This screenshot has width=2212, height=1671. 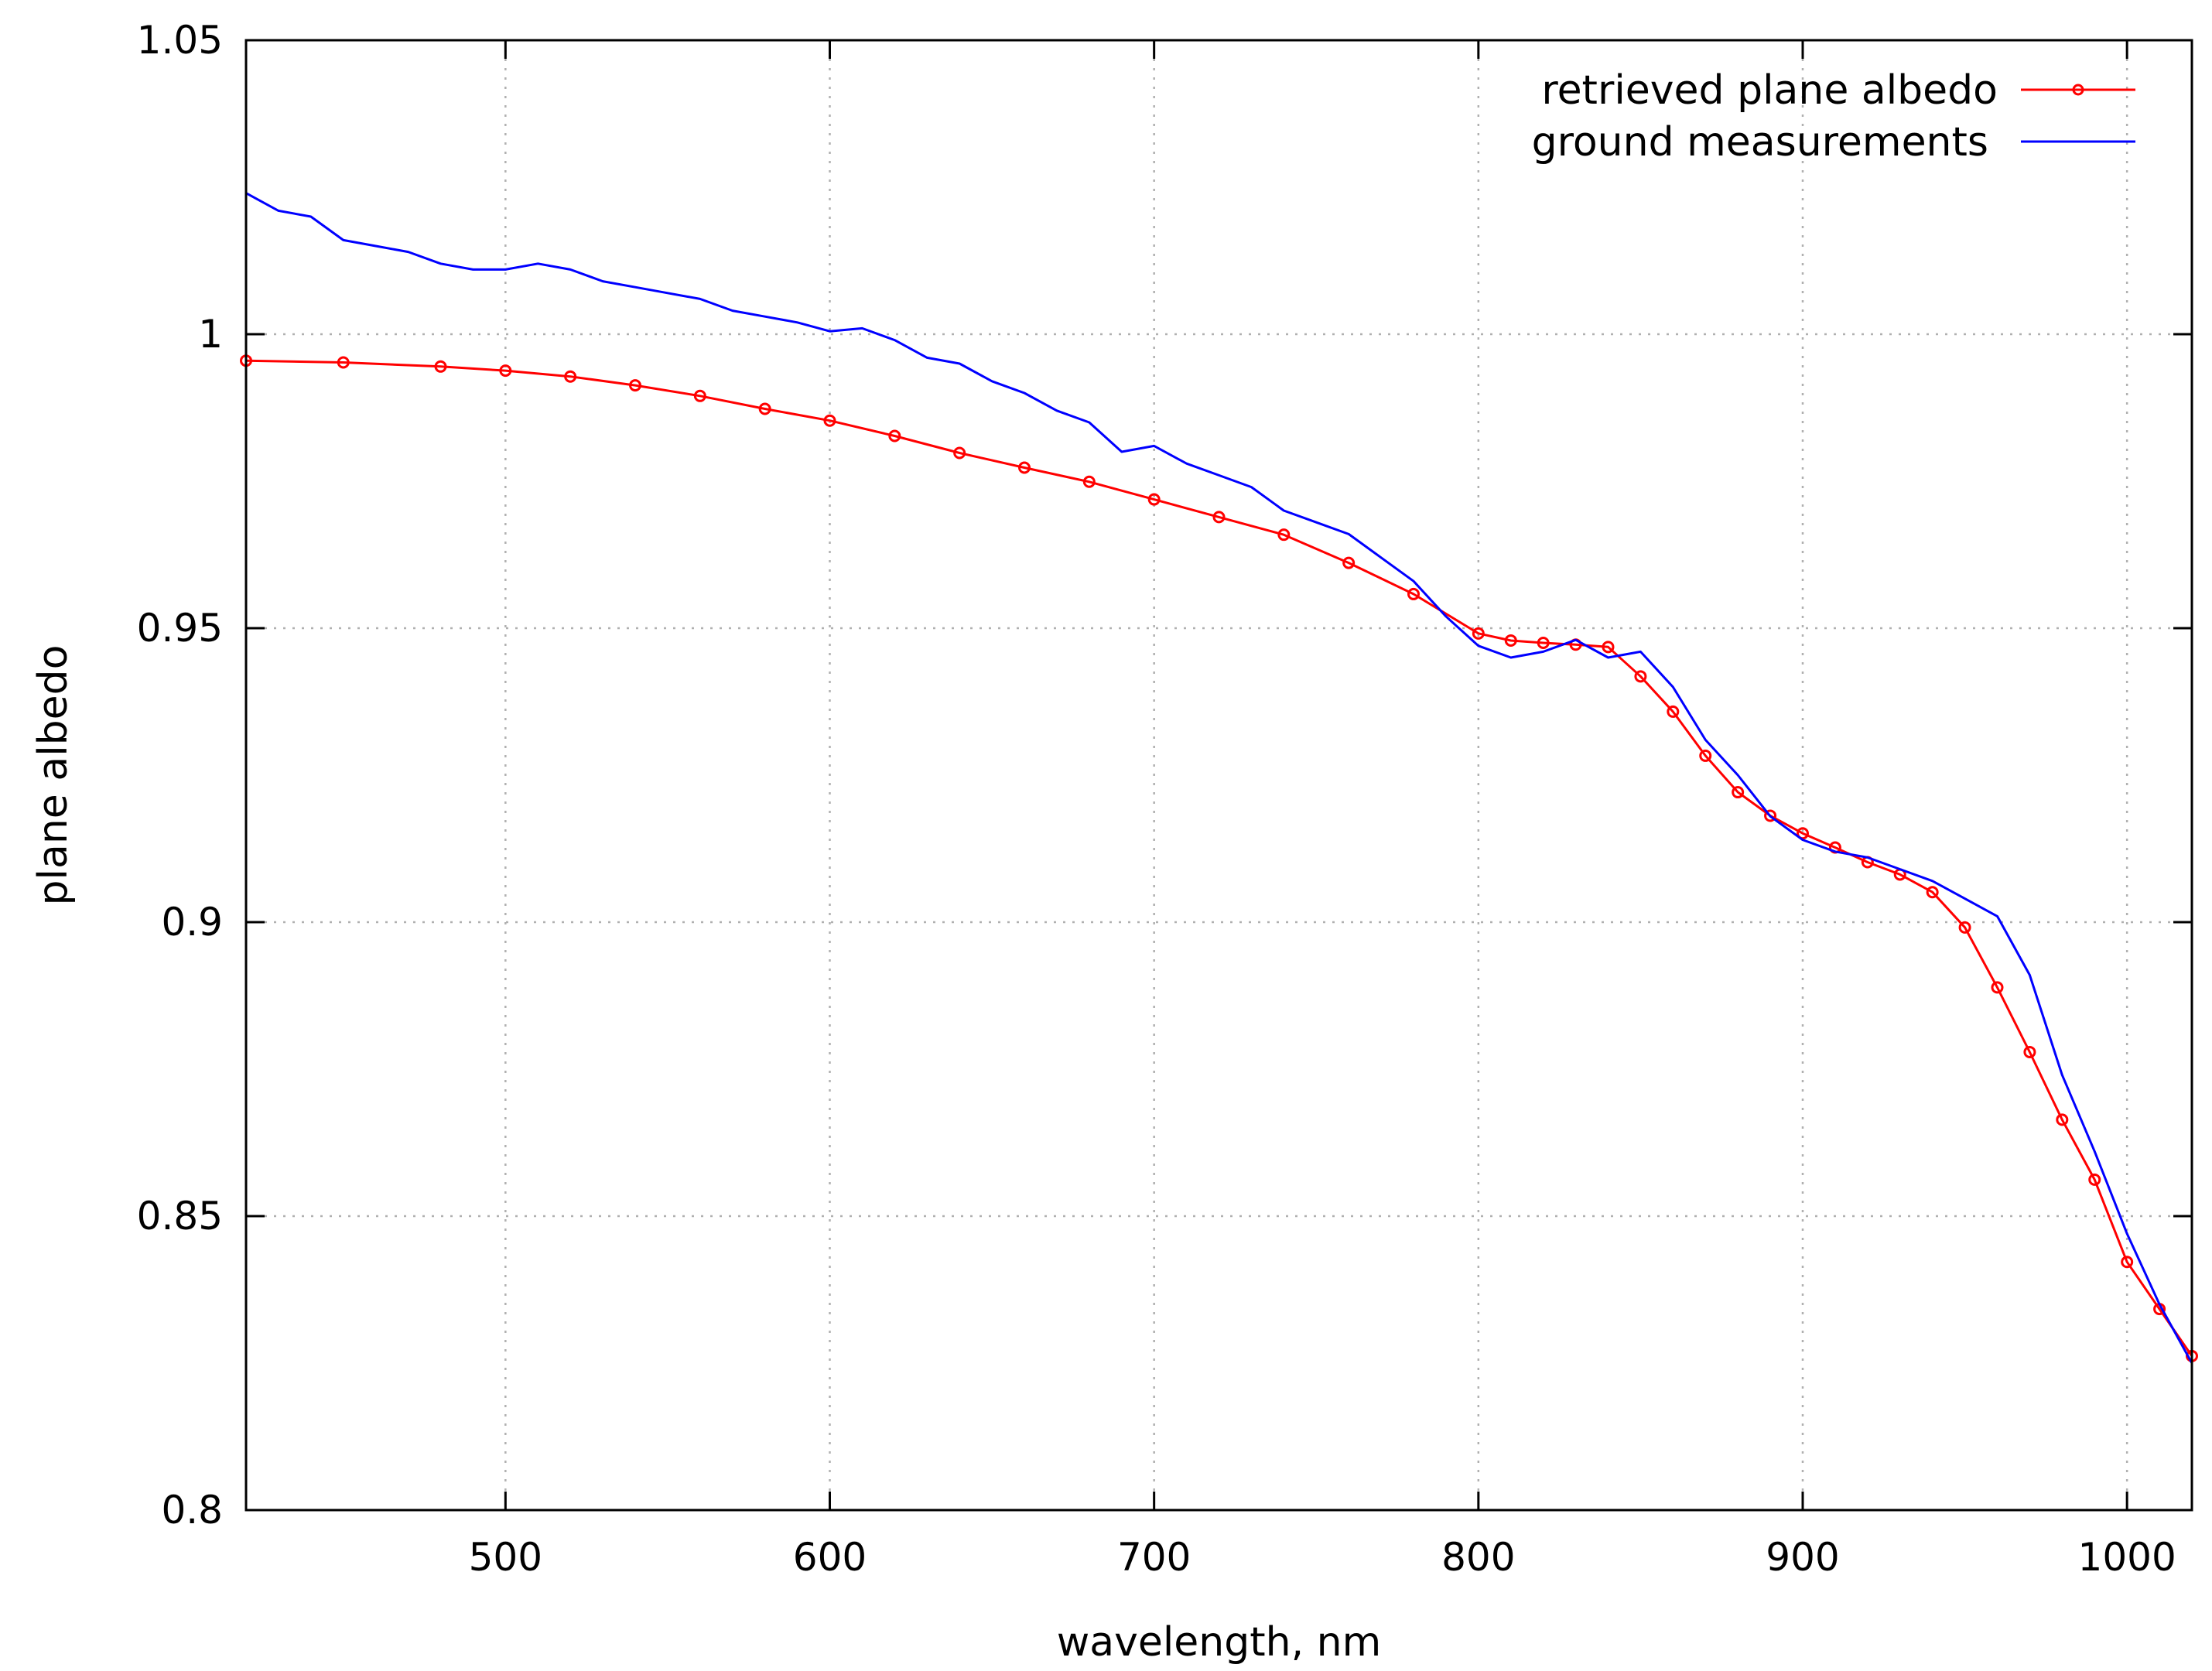 I want to click on x-tick-label: 700, so click(x=1154, y=1557).